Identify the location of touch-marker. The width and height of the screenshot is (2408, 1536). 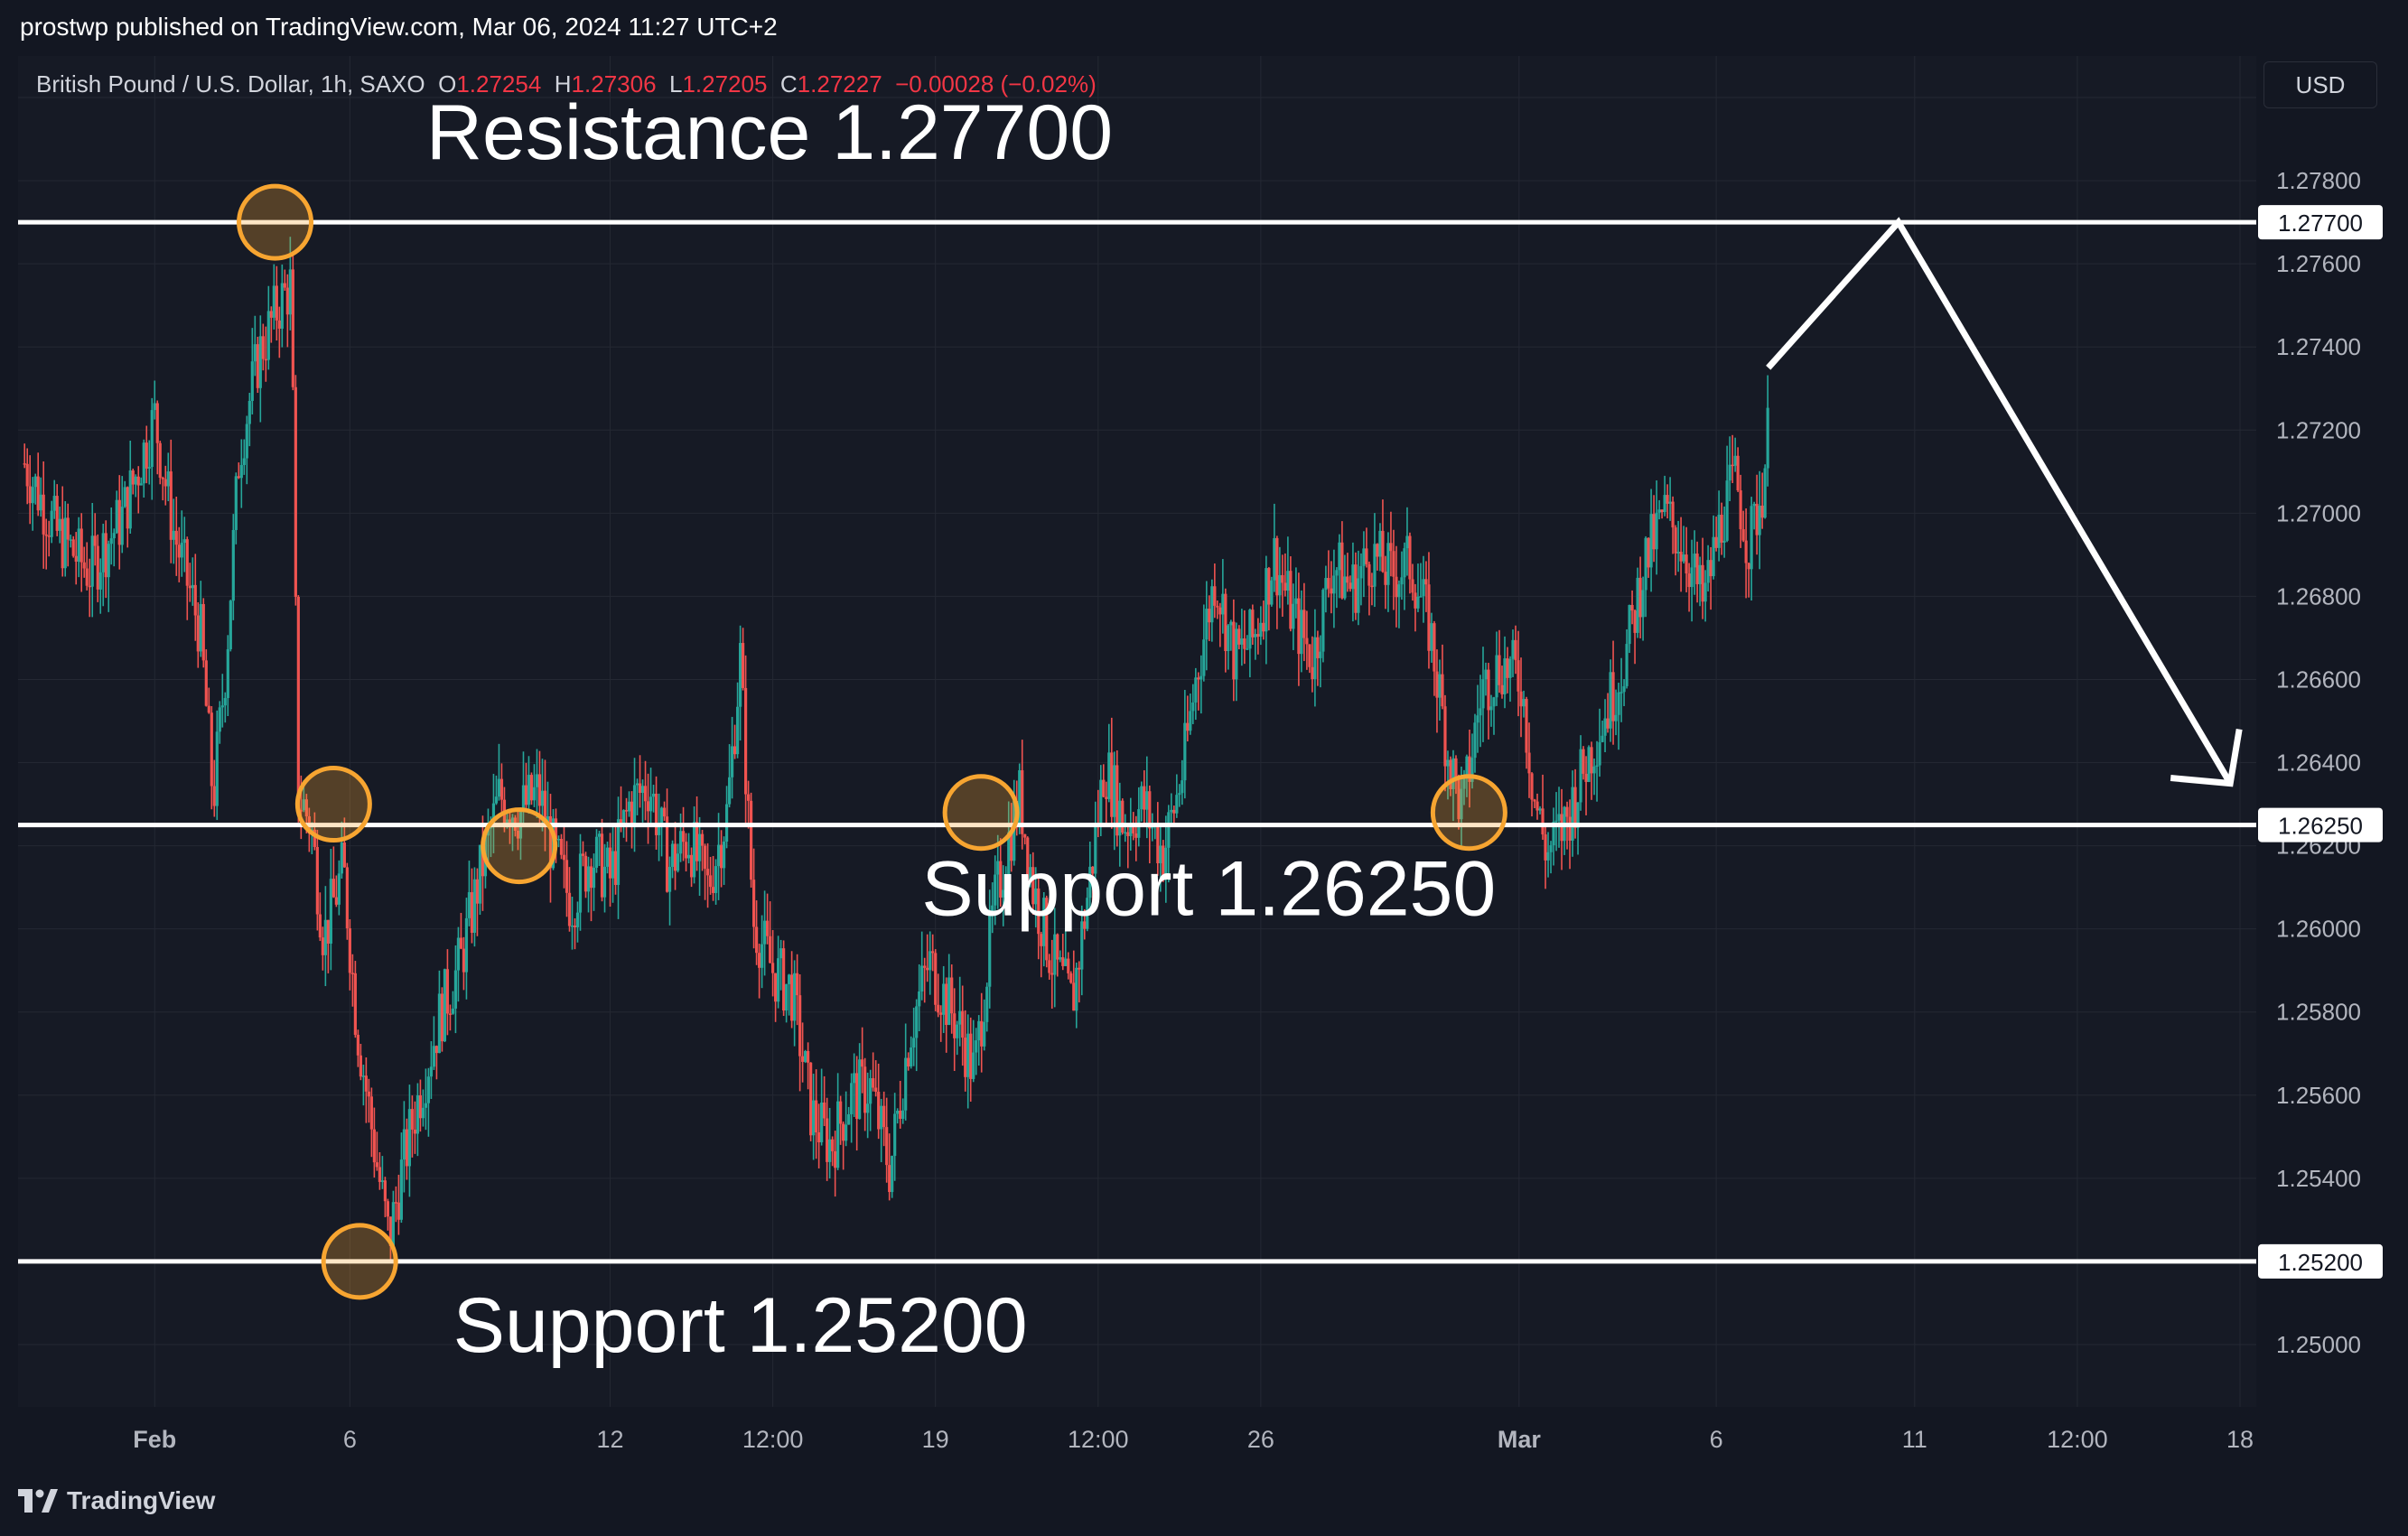
(1468, 813).